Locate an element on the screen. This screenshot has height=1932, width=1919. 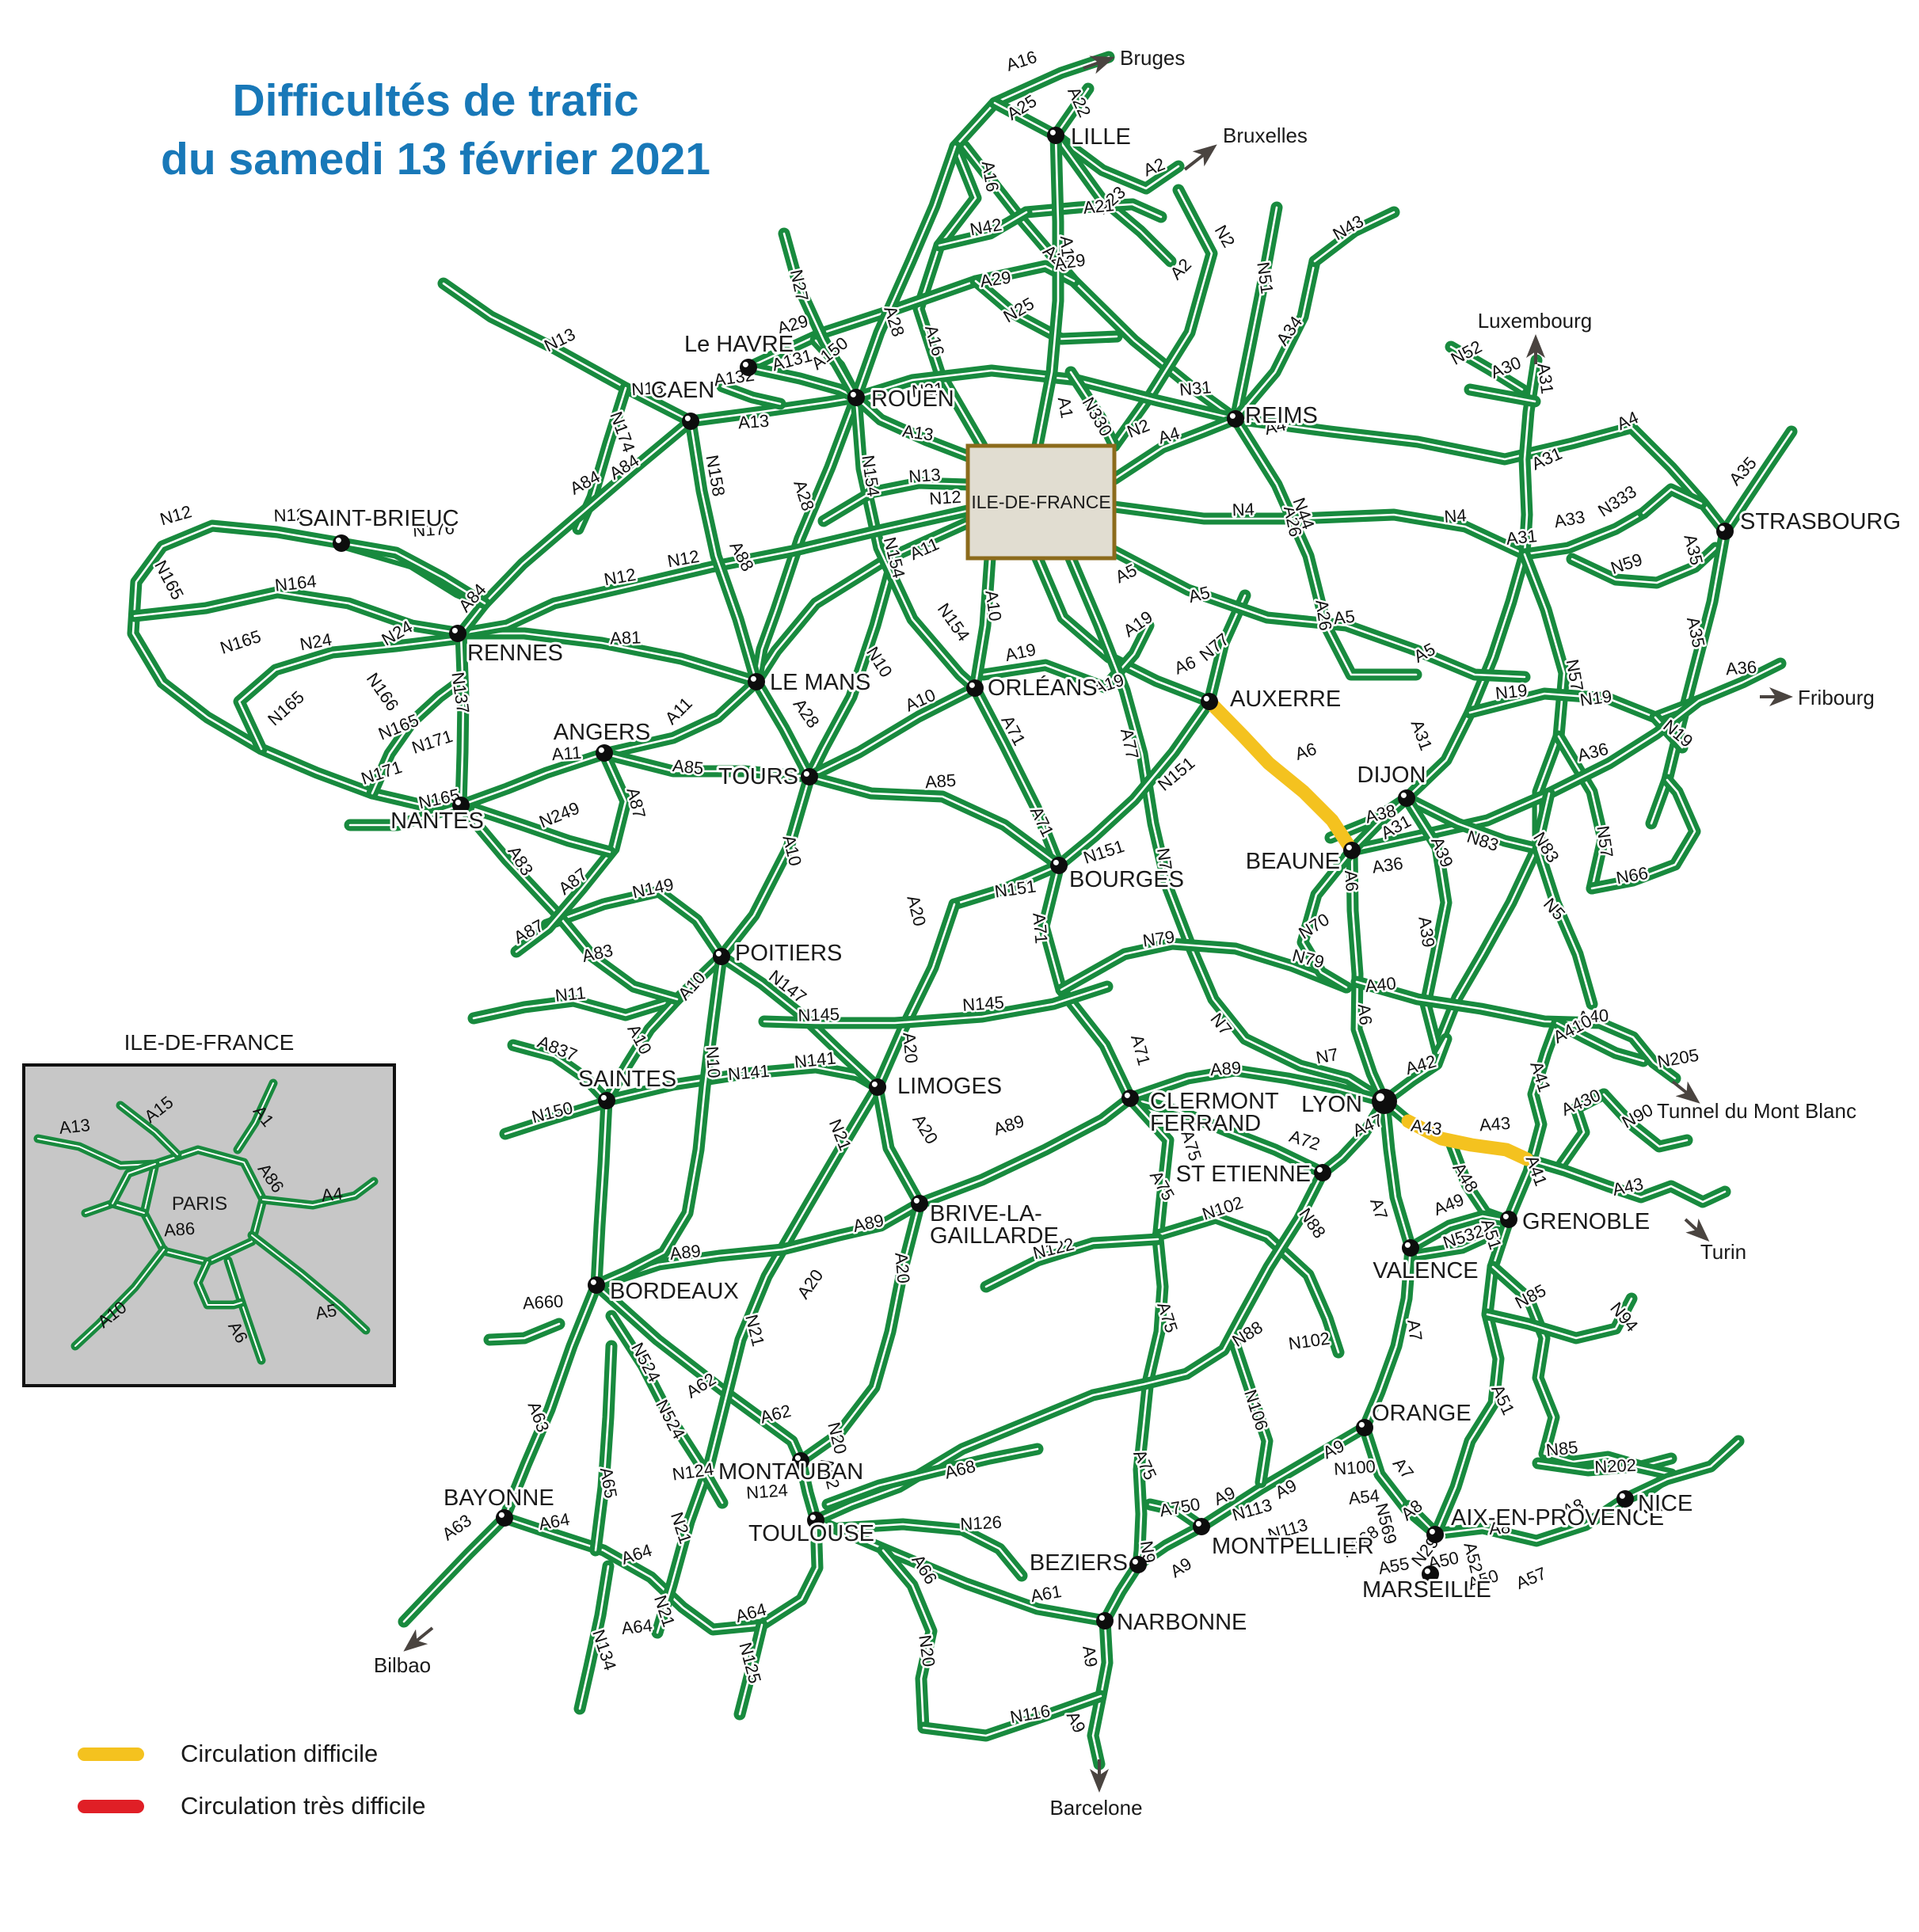
road-a51 is located at coordinates (1472, 1378).